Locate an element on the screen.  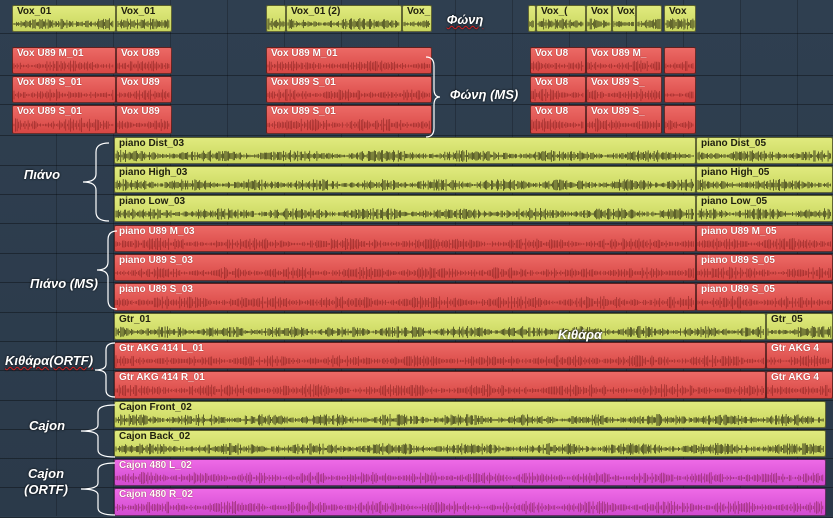
clip-name: Cajon 480 L_02 is located at coordinates (155, 465).